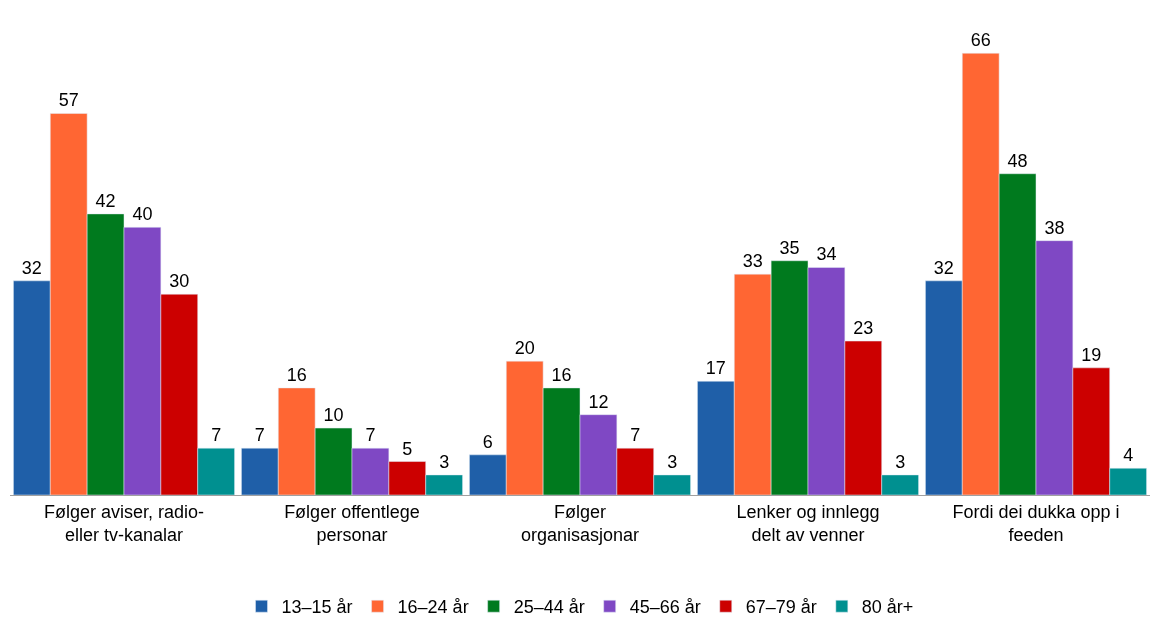 This screenshot has height=635, width=1160. Describe the element at coordinates (789, 247) in the screenshot. I see `data-label: 35` at that location.